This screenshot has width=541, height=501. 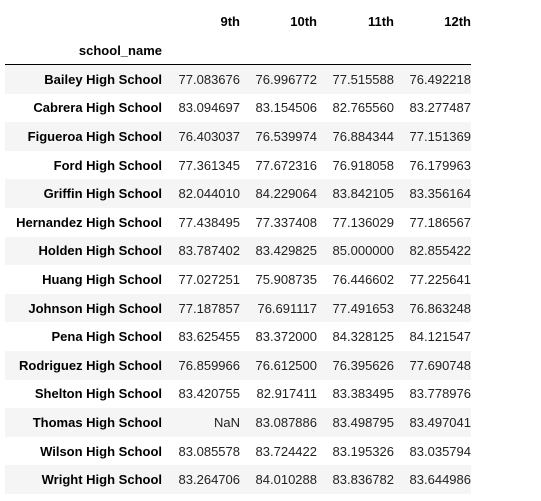 I want to click on row-index-label: Thomas High School, so click(x=97, y=422).